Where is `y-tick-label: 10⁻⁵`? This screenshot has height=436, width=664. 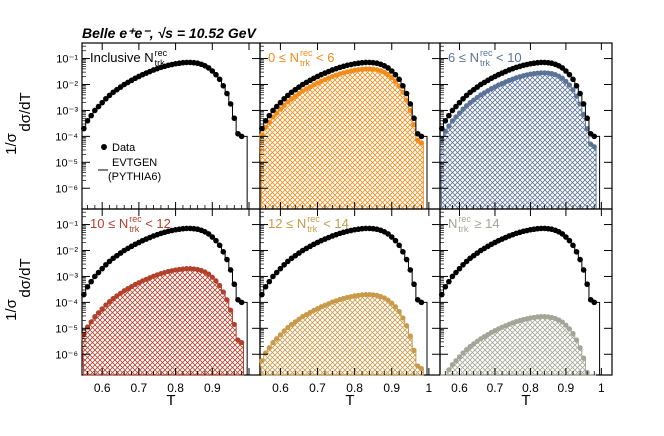 y-tick-label: 10⁻⁵ is located at coordinates (66, 329).